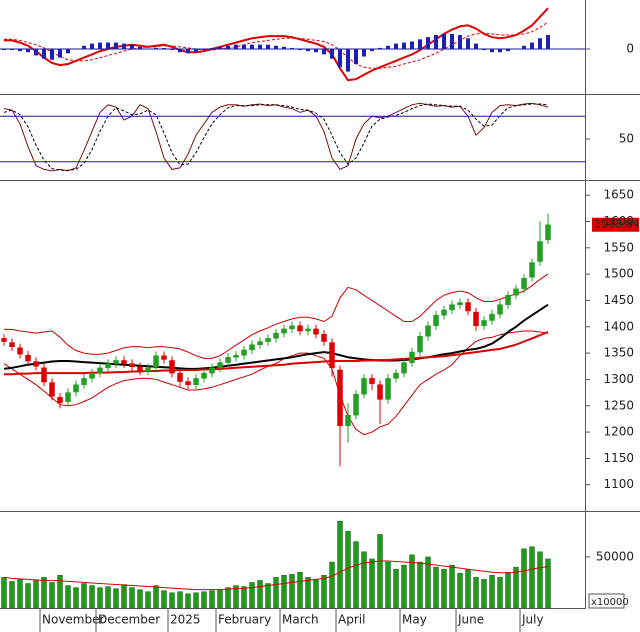 Image resolution: width=640 pixels, height=632 pixels. Describe the element at coordinates (618, 458) in the screenshot. I see `y-tick-label: 1150` at that location.